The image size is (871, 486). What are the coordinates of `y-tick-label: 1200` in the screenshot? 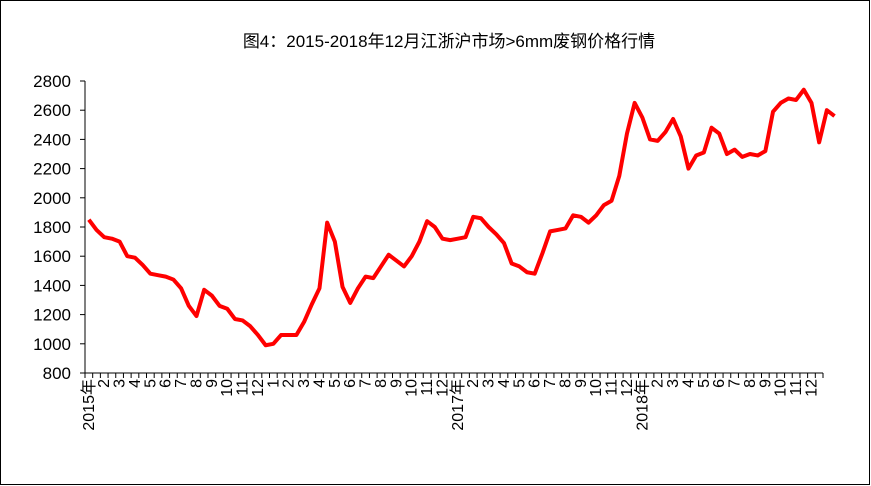 It's located at (52, 315).